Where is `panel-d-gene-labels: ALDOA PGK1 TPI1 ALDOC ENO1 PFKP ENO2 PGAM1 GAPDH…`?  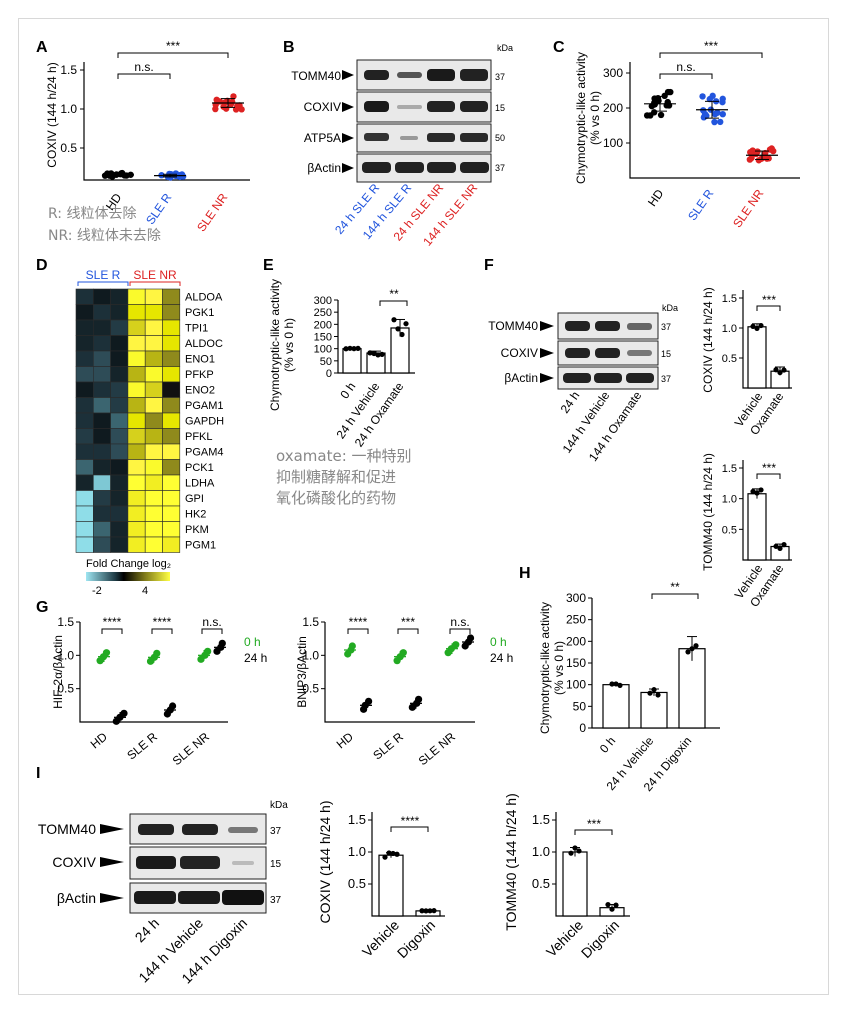
panel-d-gene-labels: ALDOA PGK1 TPI1 ALDOC ENO1 PFKP ENO2 PGAM1 GAPDH… is located at coordinates (204, 422).